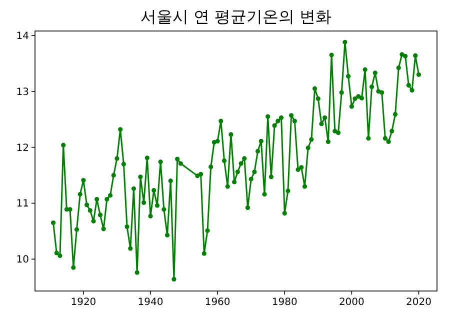 Image resolution: width=456 pixels, height=322 pixels. I want to click on y-tick-label: 12, so click(22, 148).